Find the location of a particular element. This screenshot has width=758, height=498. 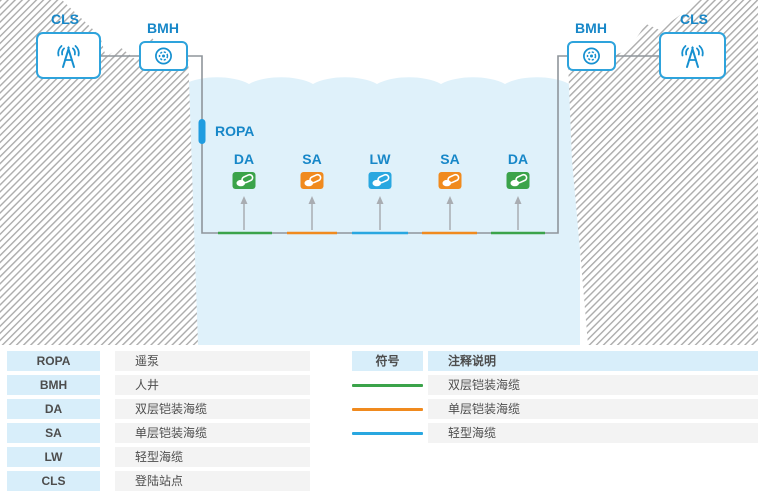

abbr-key: SA is located at coordinates (53, 433).